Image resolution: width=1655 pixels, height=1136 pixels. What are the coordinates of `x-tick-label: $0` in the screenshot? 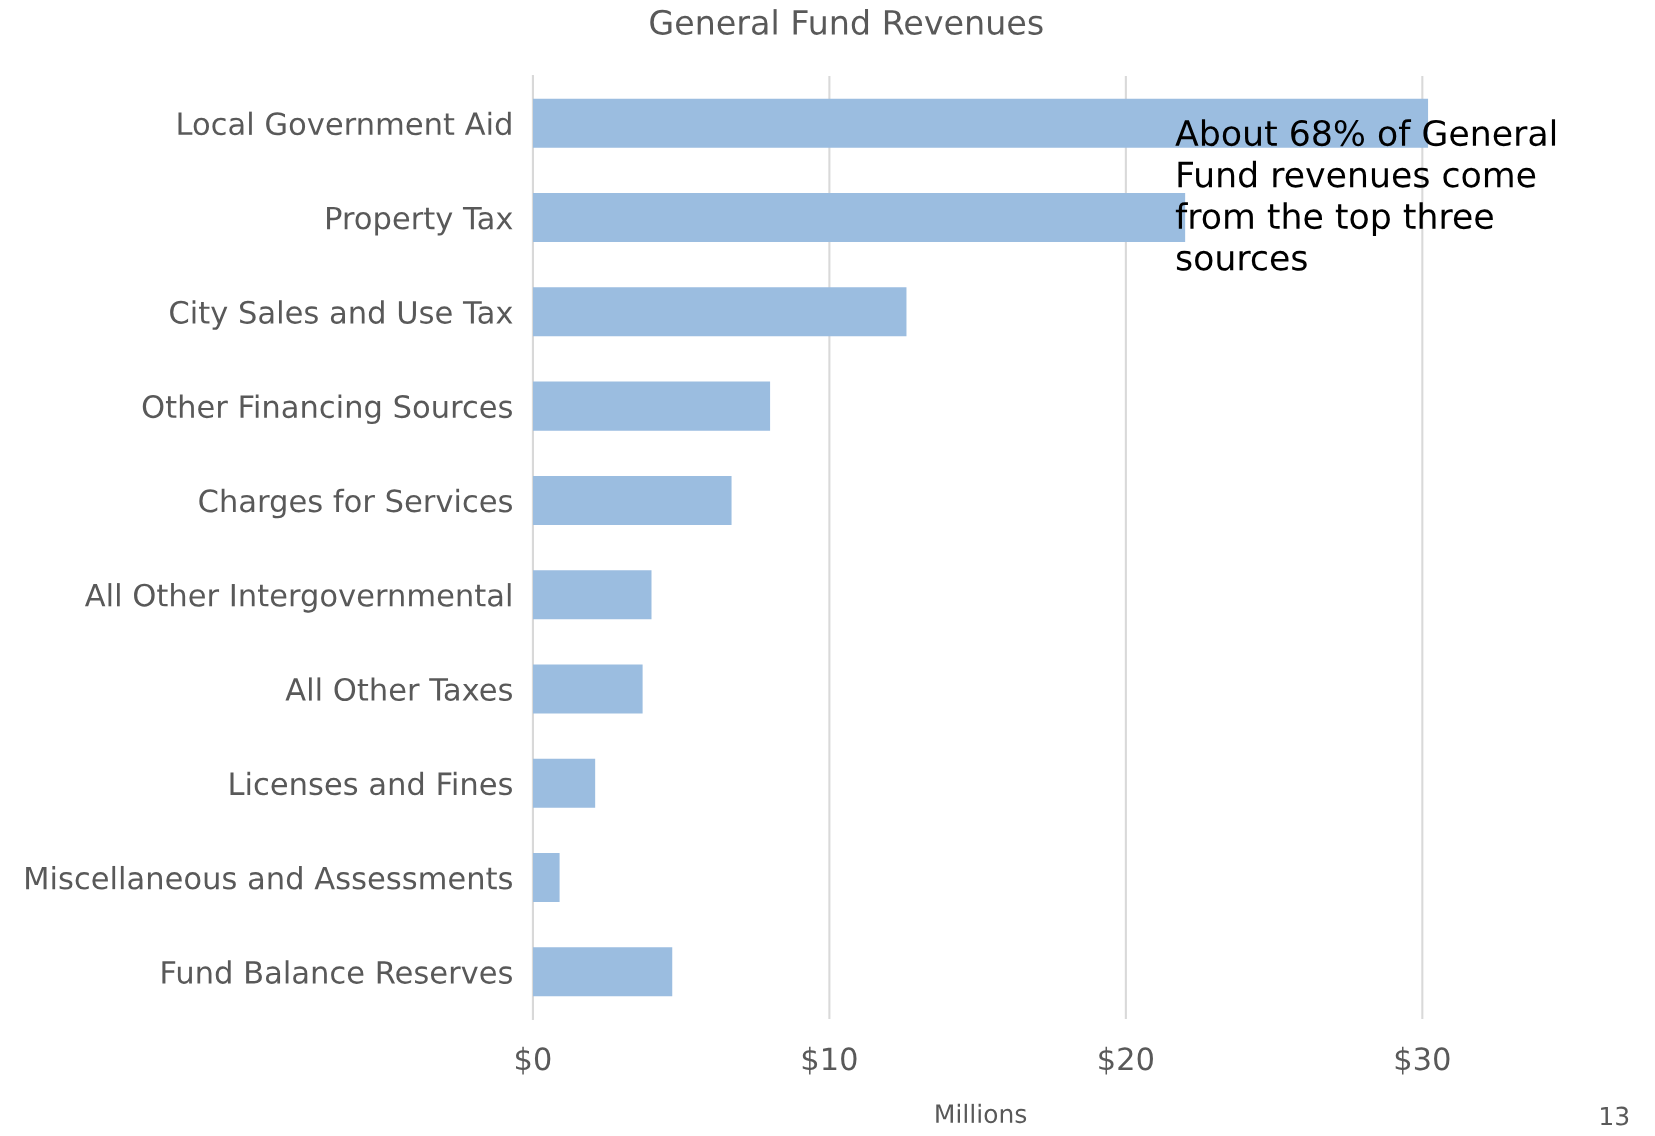 It's located at (533, 1060).